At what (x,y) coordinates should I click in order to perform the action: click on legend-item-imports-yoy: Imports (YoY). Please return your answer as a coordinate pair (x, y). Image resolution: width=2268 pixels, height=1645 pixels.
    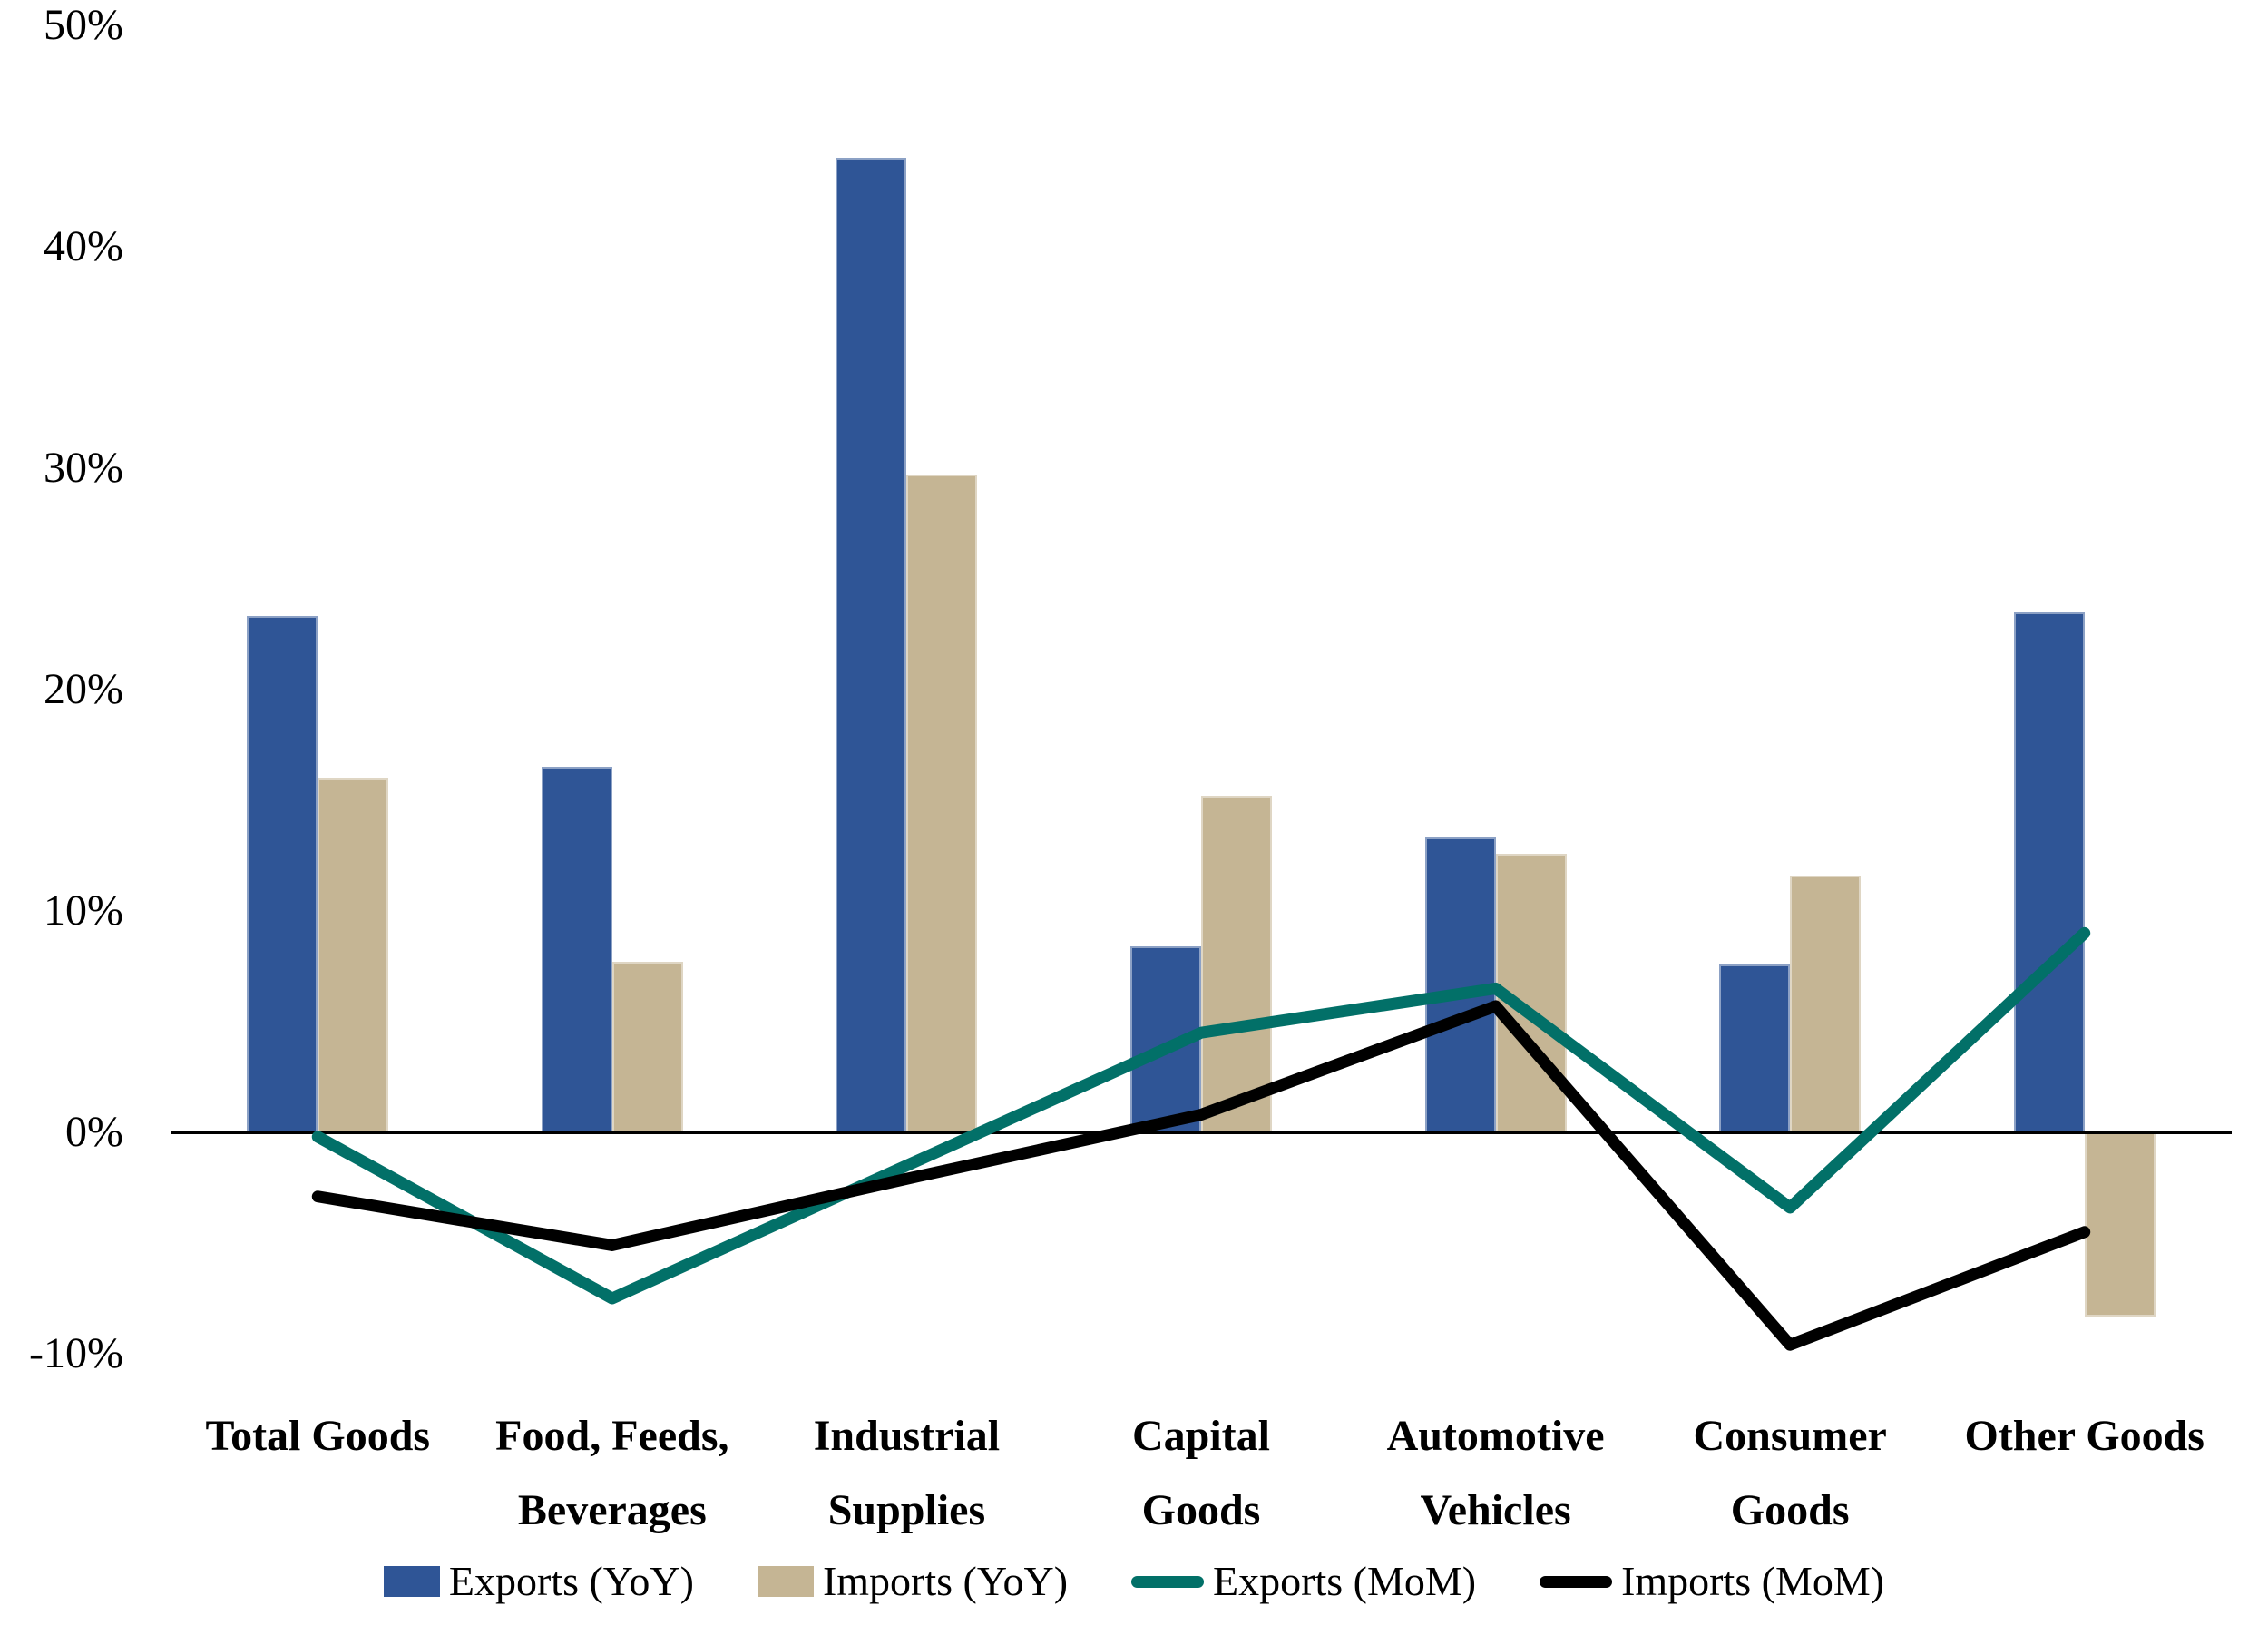
    Looking at the image, I should click on (913, 1581).